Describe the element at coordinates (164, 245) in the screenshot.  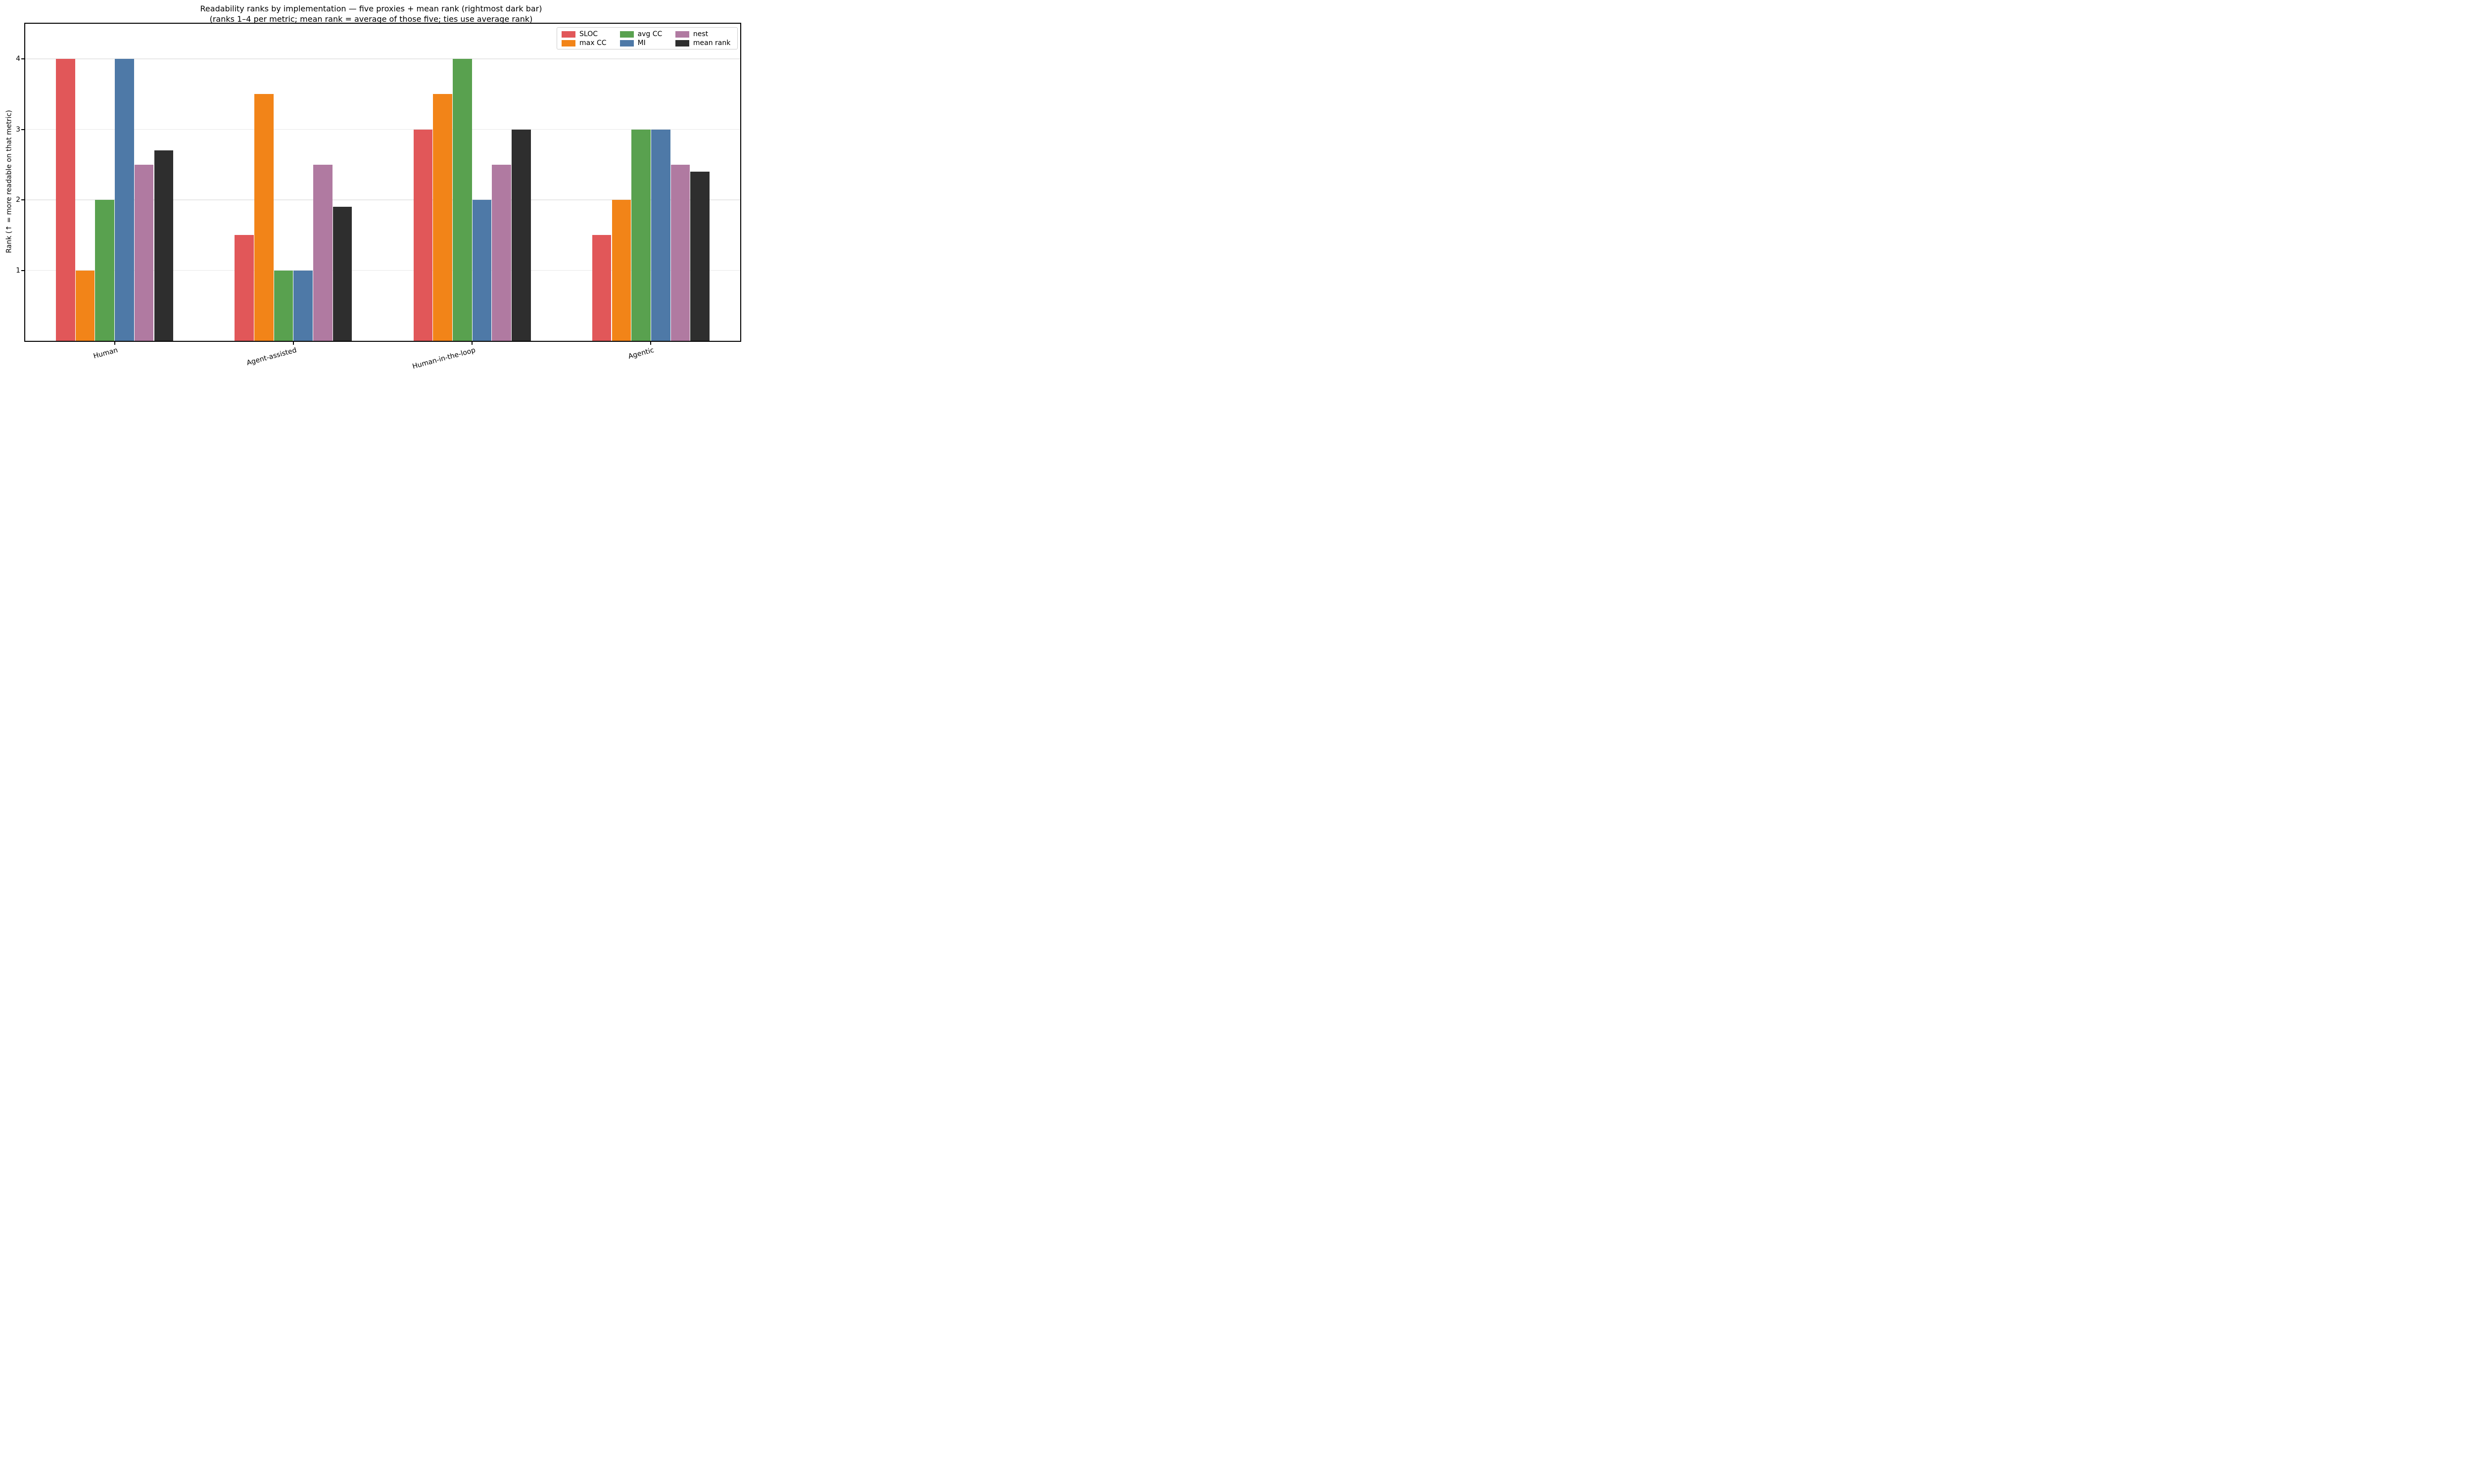
I see `bar-human-mean-rank` at that location.